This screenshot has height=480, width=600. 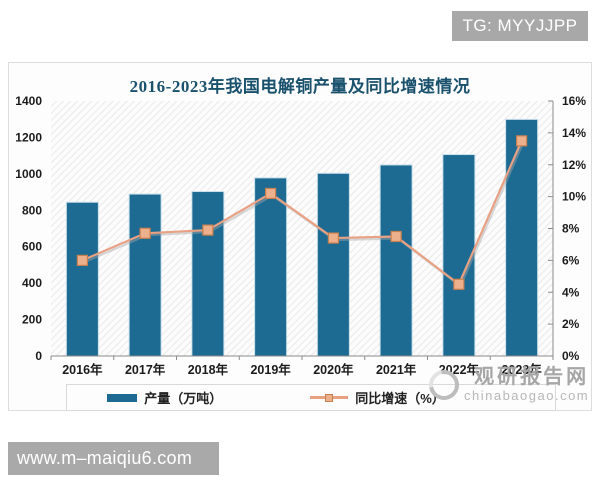 I want to click on watermark-text: 观研报告网 chinabaogao.com, so click(x=527, y=385).